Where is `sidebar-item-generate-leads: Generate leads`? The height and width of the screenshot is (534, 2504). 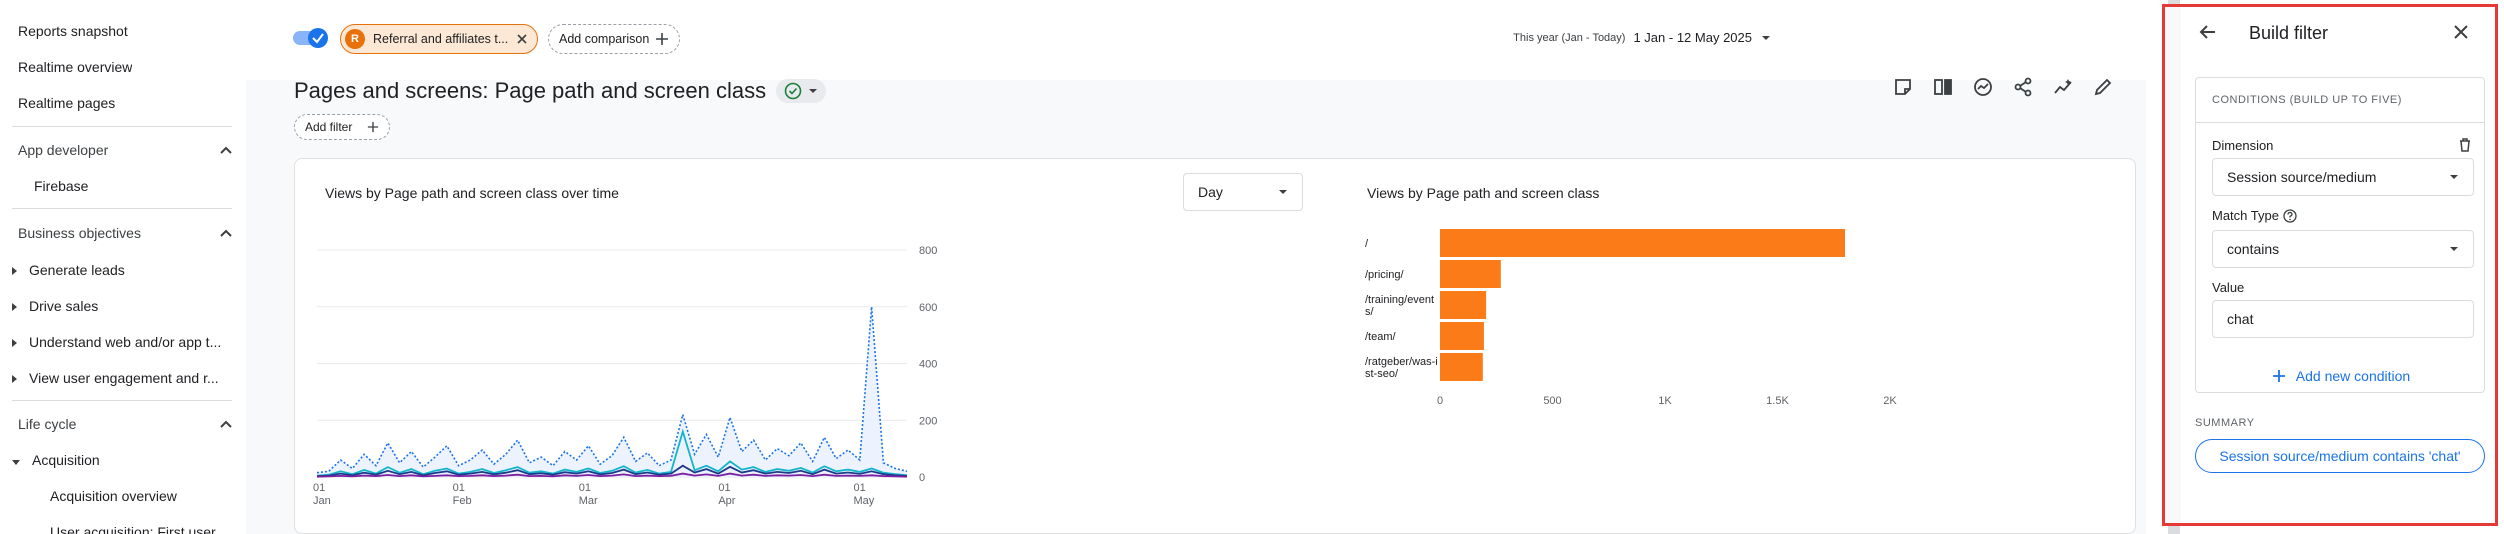
sidebar-item-generate-leads: Generate leads is located at coordinates (68, 270).